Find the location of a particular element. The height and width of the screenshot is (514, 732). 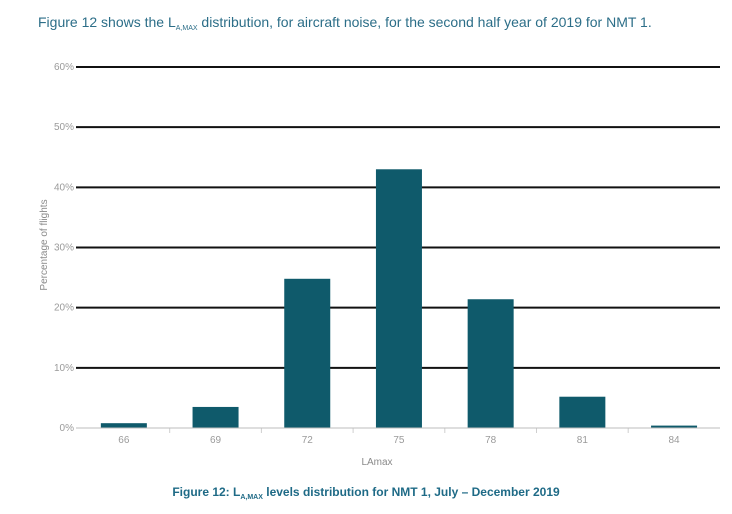

figure-caption-before: Figure 12: L is located at coordinates (206, 492).